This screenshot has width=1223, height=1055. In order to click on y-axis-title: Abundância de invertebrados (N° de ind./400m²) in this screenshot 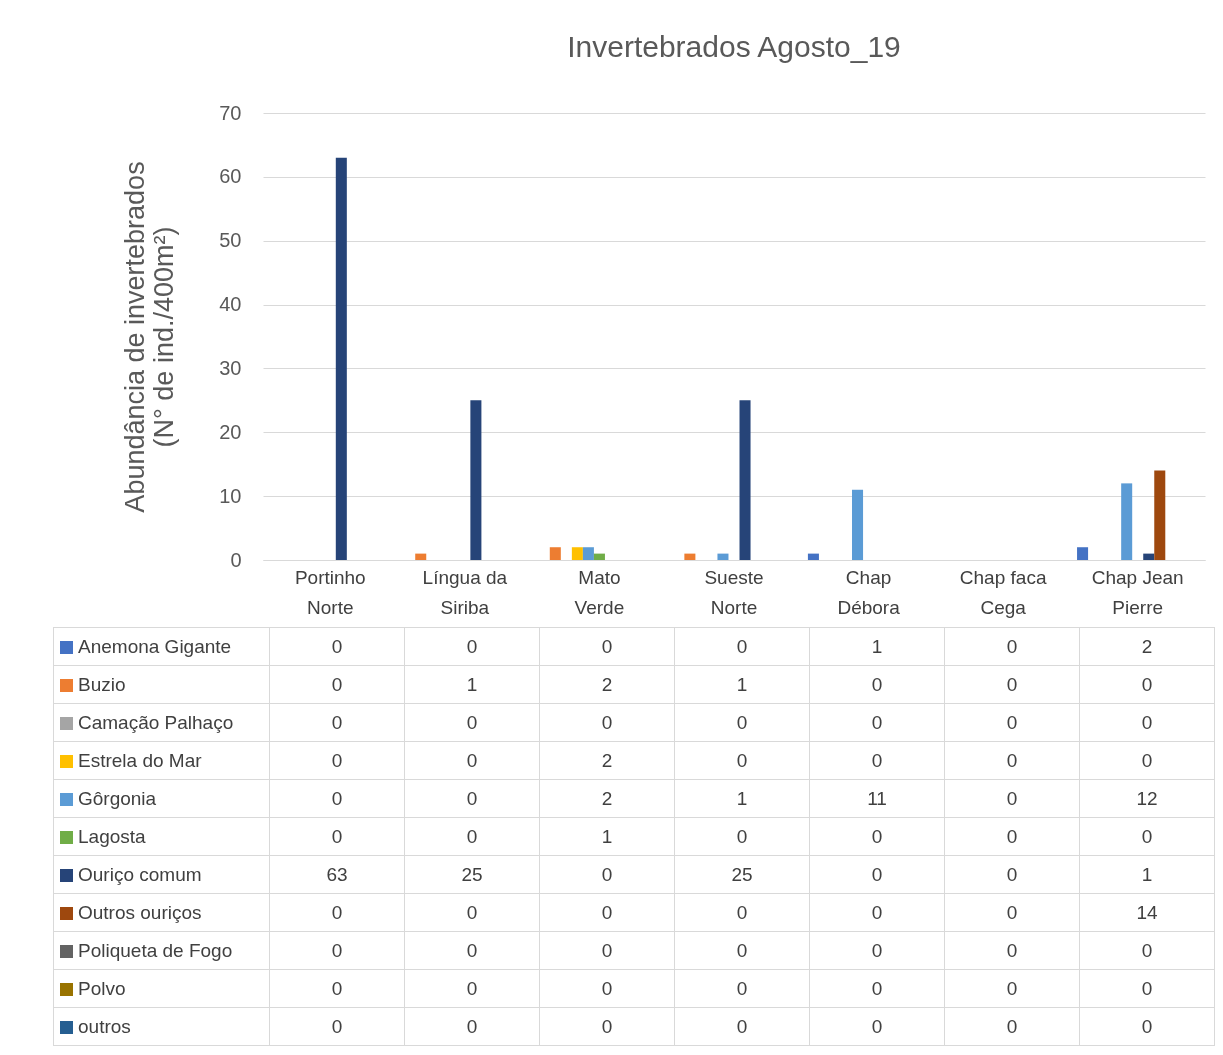, I will do `click(150, 337)`.